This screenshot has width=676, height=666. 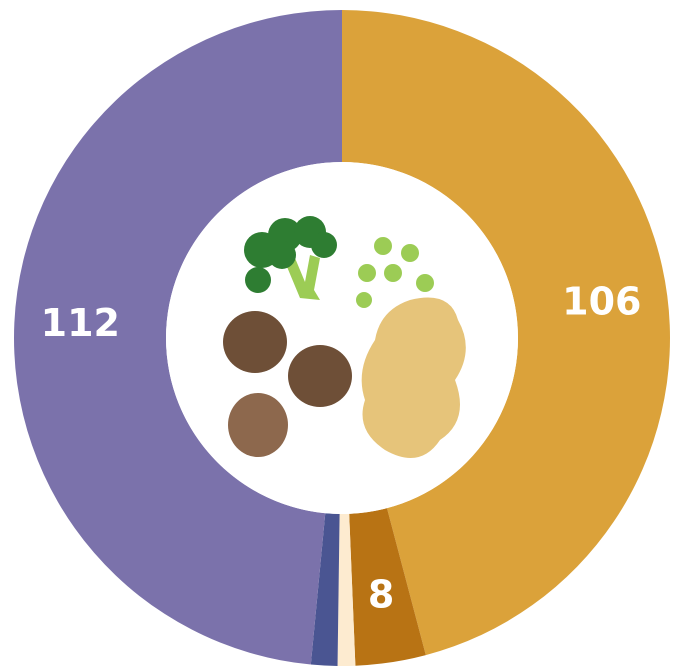 What do you see at coordinates (601, 302) in the screenshot?
I see `data-label: 106` at bounding box center [601, 302].